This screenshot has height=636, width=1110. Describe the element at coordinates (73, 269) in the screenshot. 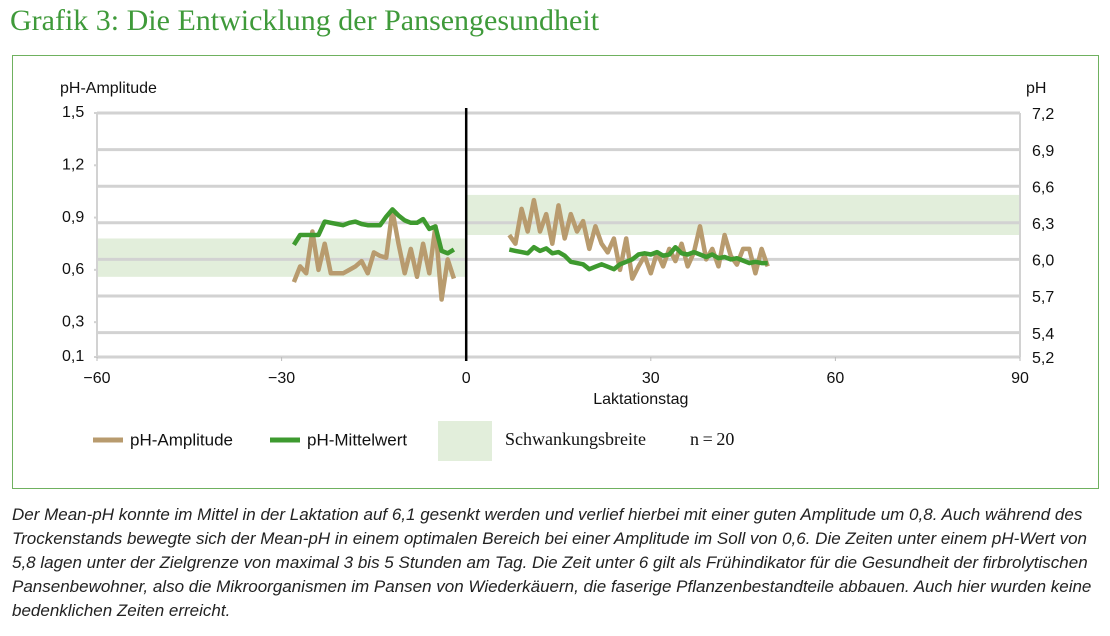

I see `y-tick-label: 0,6` at that location.